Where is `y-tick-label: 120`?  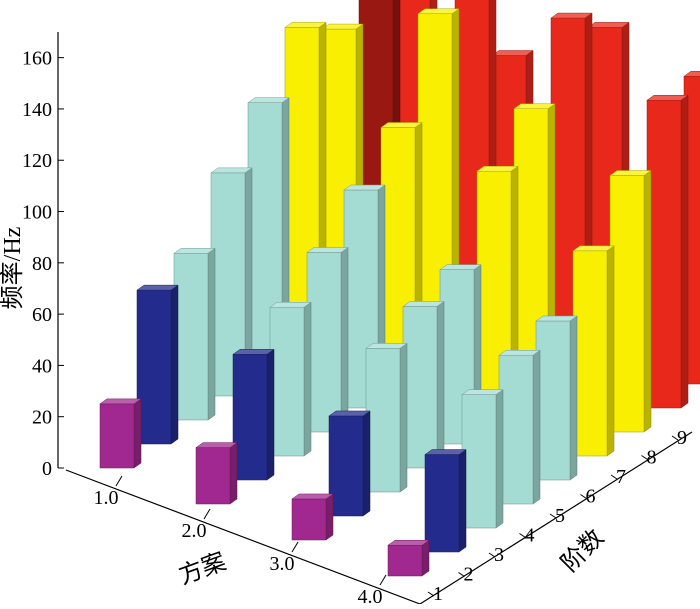 y-tick-label: 120 is located at coordinates (37, 161).